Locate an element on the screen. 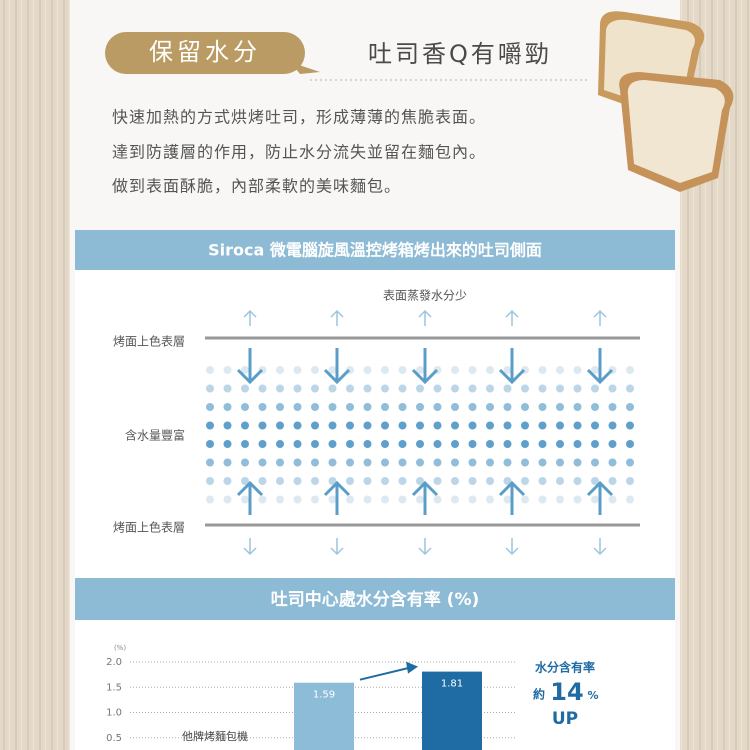 The image size is (750, 750). chart-title: 吐司中心處水分含有率 (%) is located at coordinates (375, 599).